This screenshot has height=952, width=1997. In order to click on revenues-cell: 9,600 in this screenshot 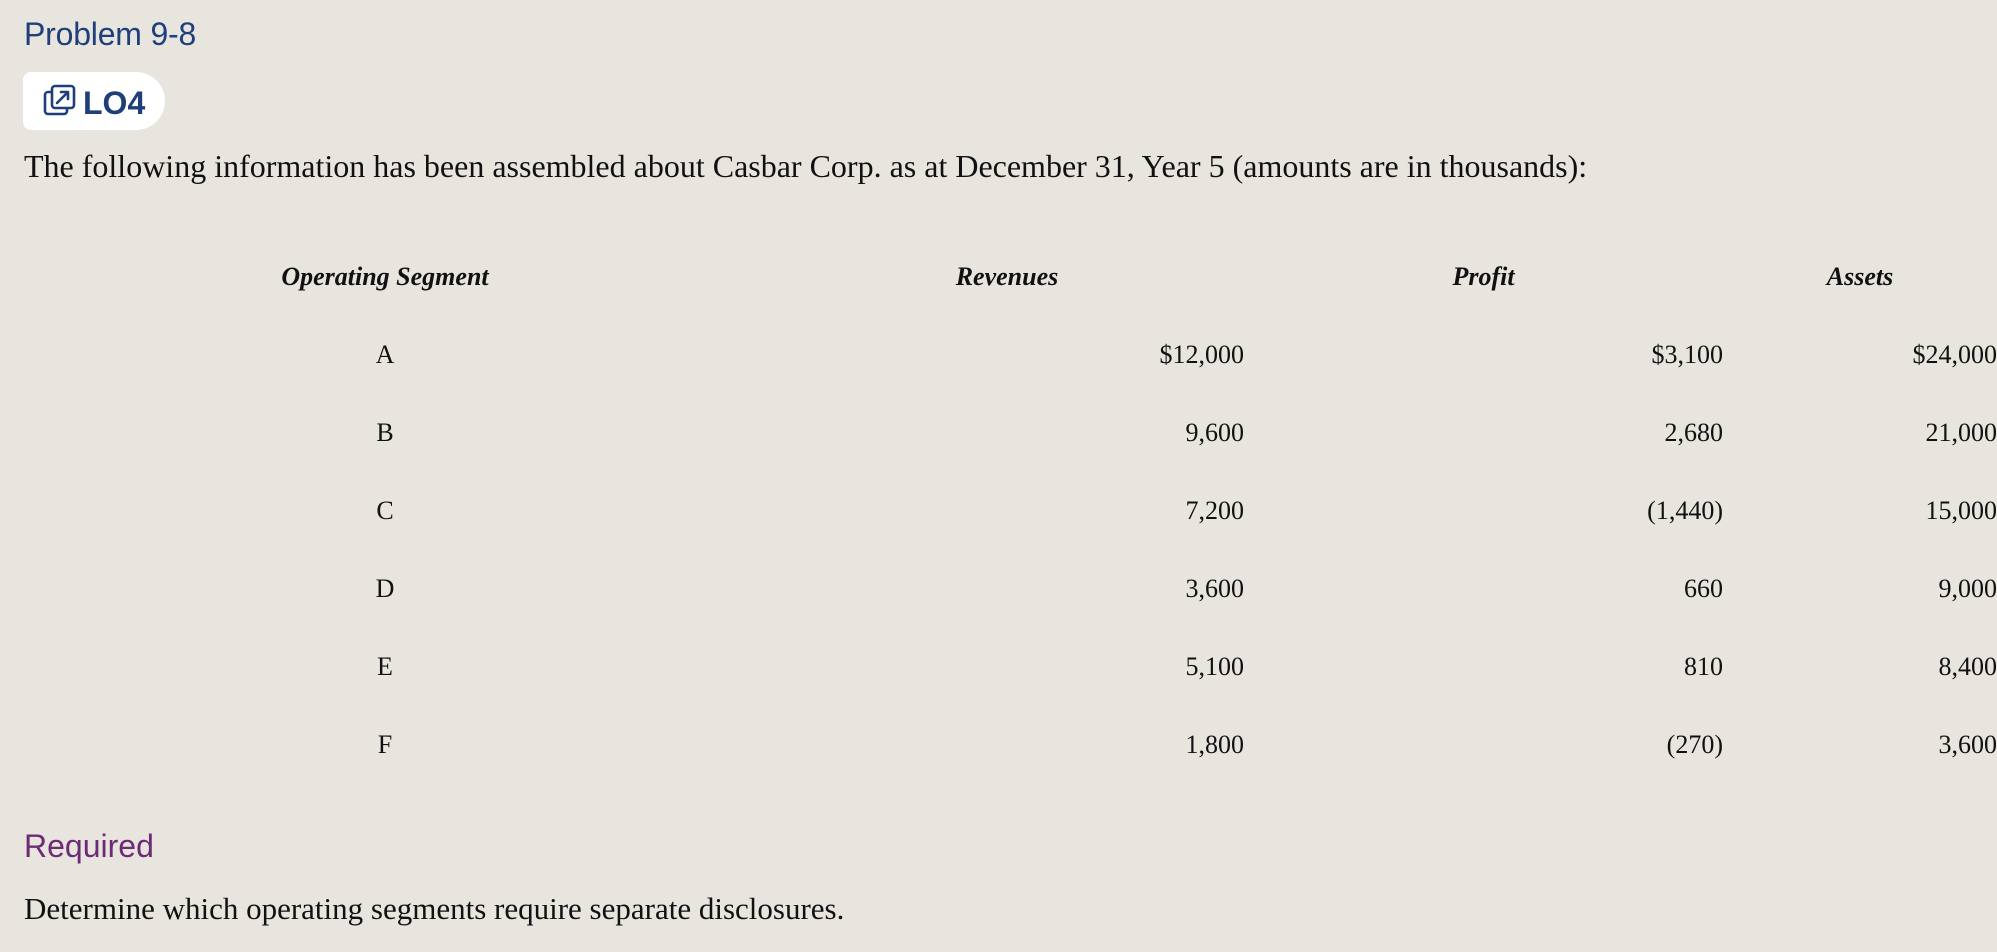, I will do `click(1215, 432)`.